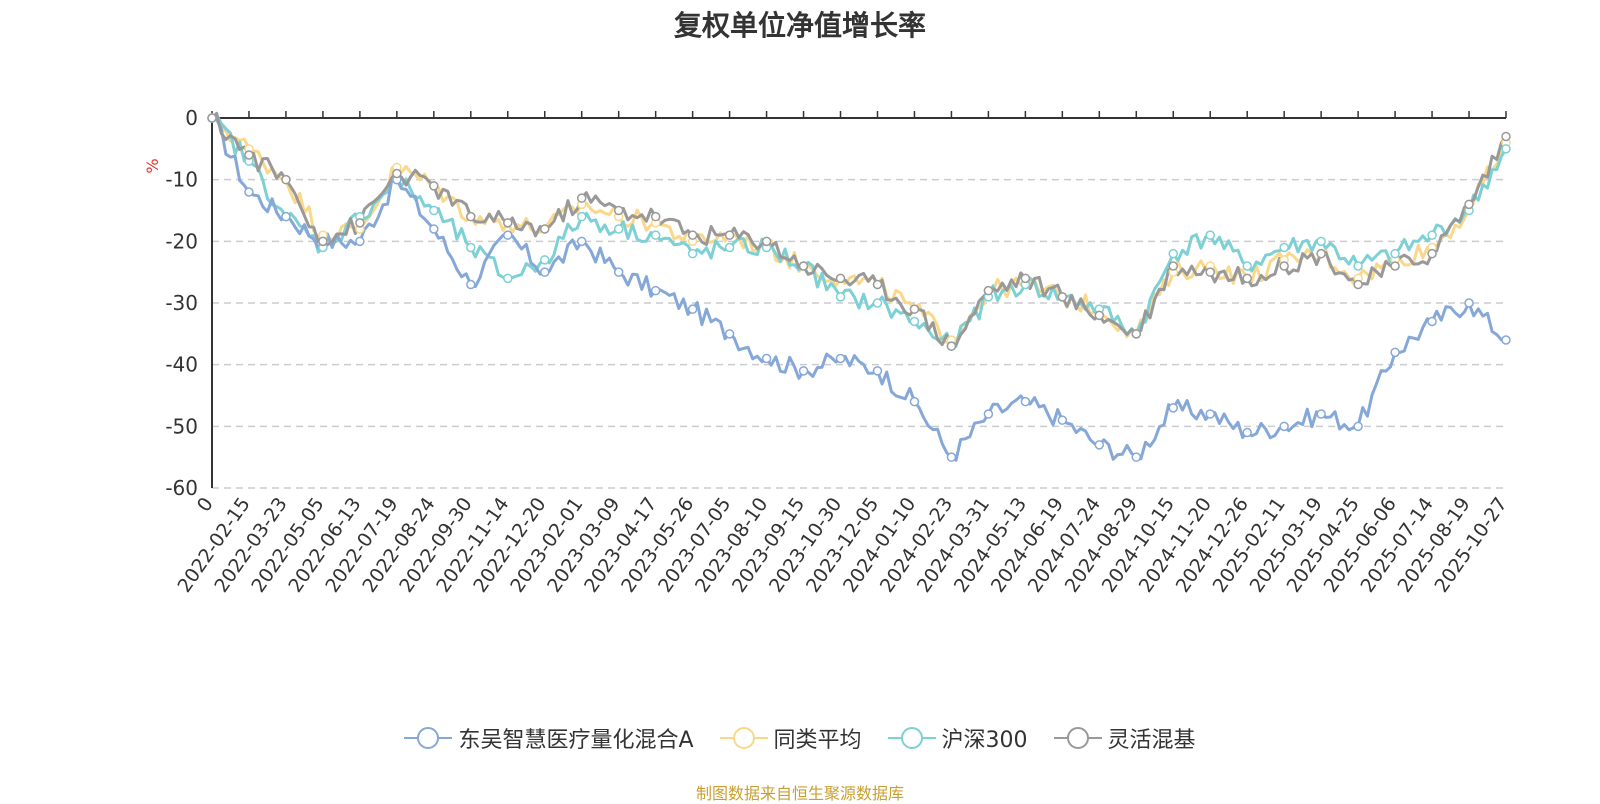  I want to click on legend-item: 沪深300, so click(957, 738).